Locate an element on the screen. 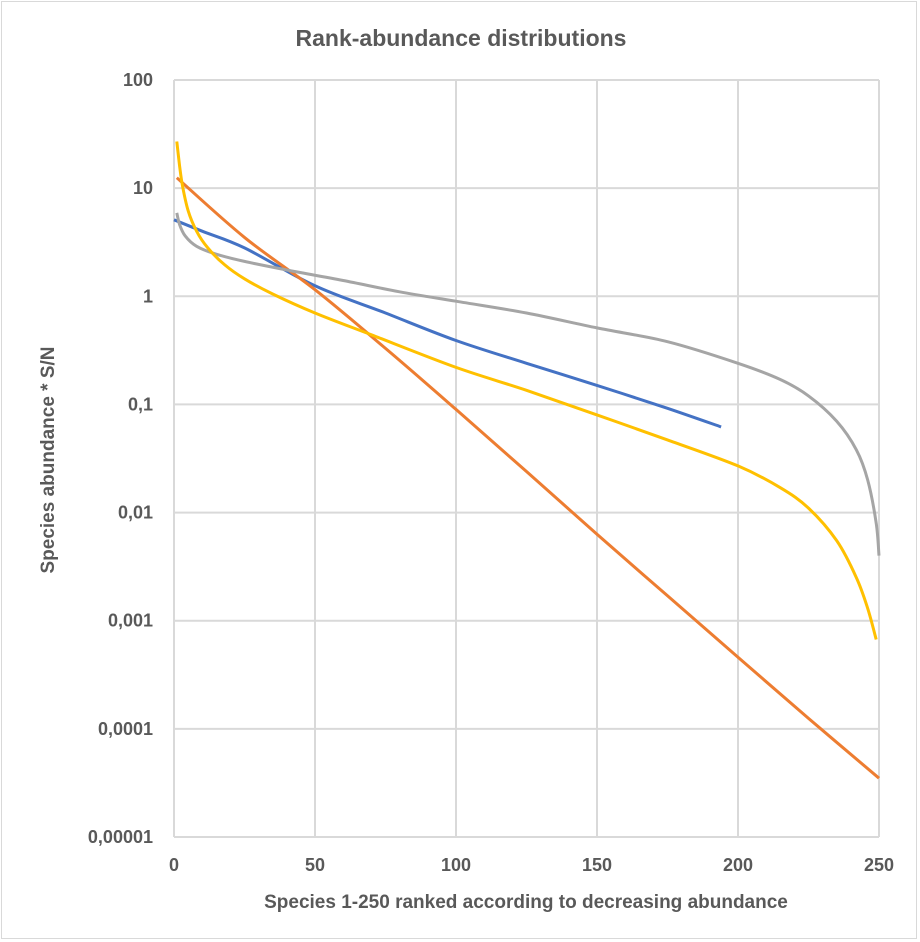 This screenshot has width=920, height=942. blue-series-line is located at coordinates (447, 323).